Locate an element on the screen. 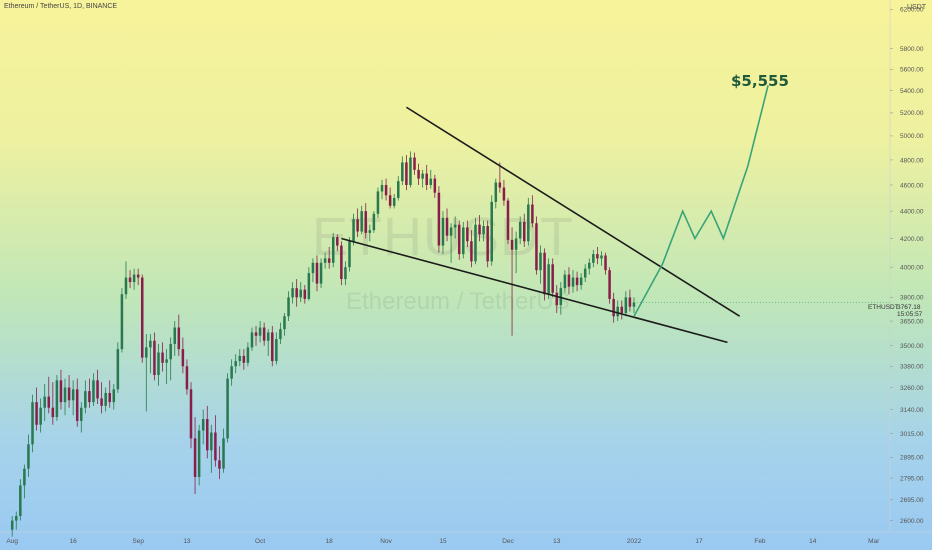  last-price-box: 3767.18 15:05:57 is located at coordinates (909, 311).